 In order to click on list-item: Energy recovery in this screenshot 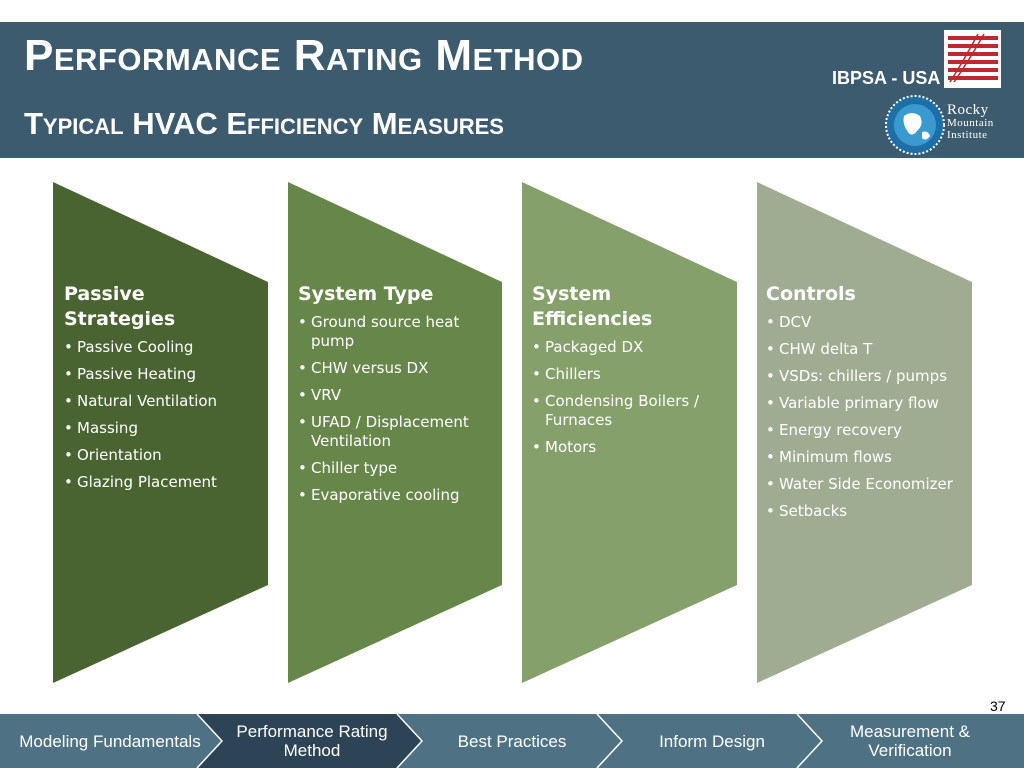, I will do `click(866, 430)`.